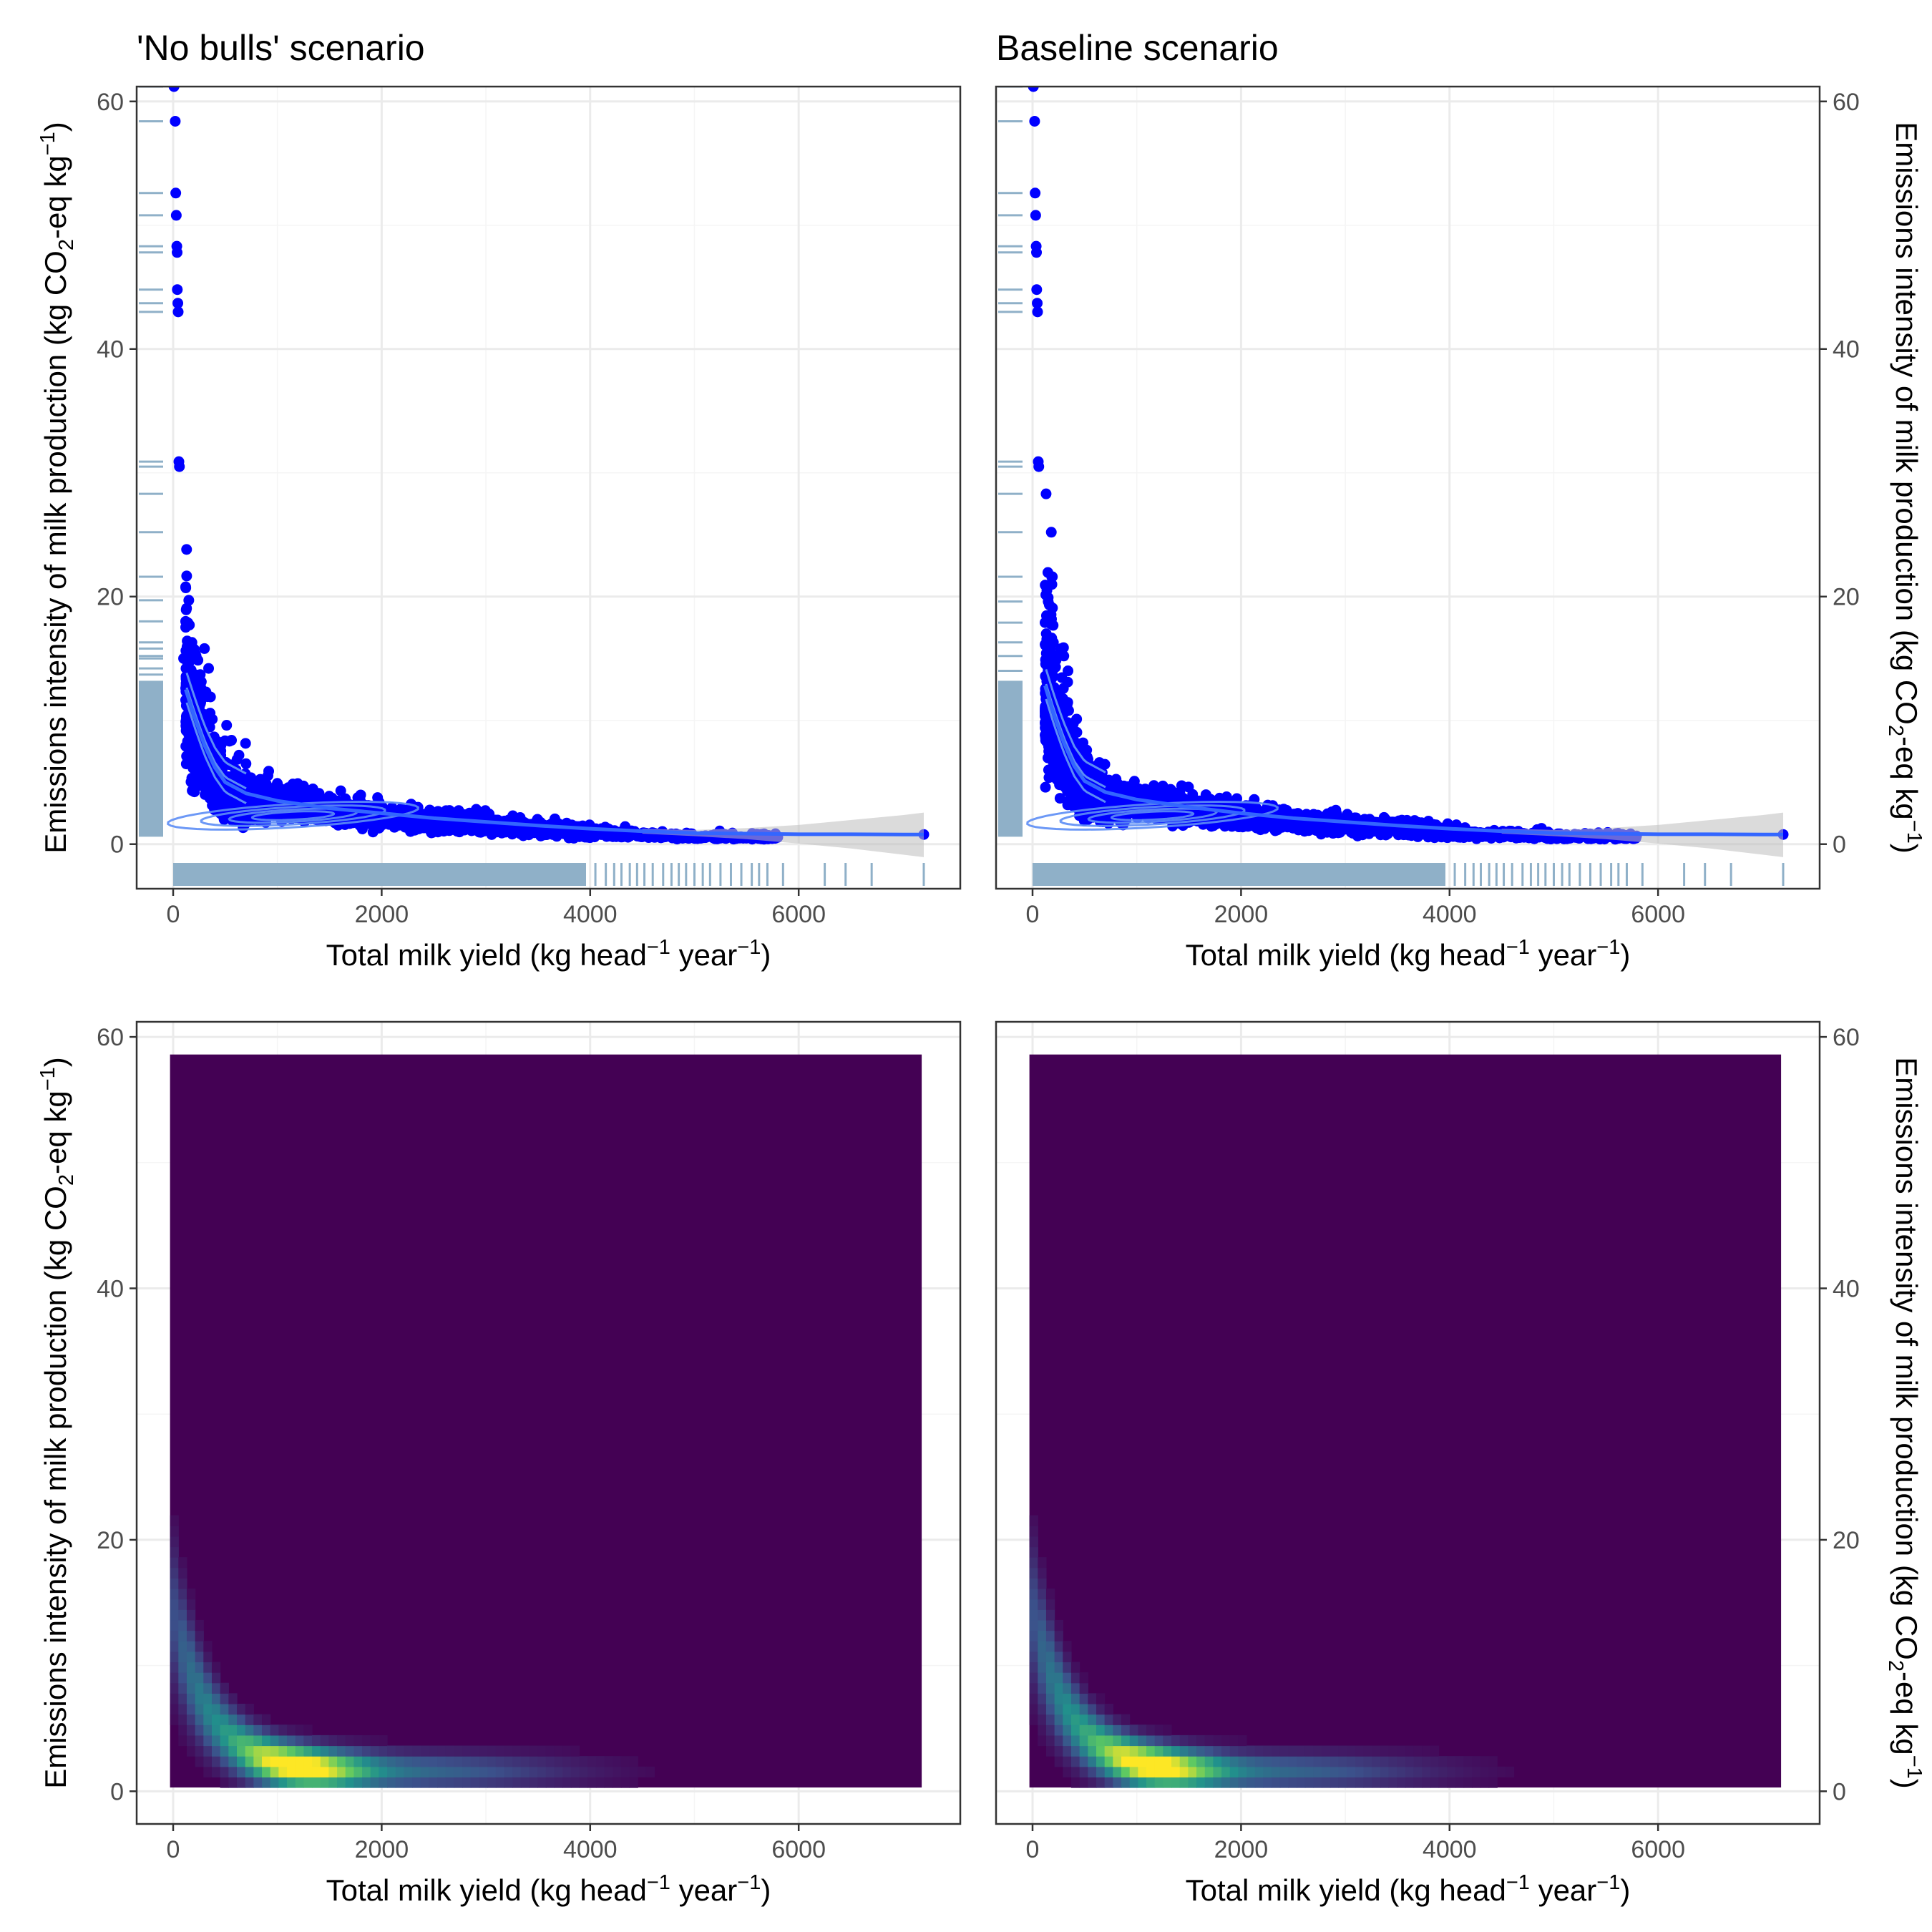 The height and width of the screenshot is (1932, 1932). Describe the element at coordinates (798, 914) in the screenshot. I see `x-tick-label: 6000` at that location.